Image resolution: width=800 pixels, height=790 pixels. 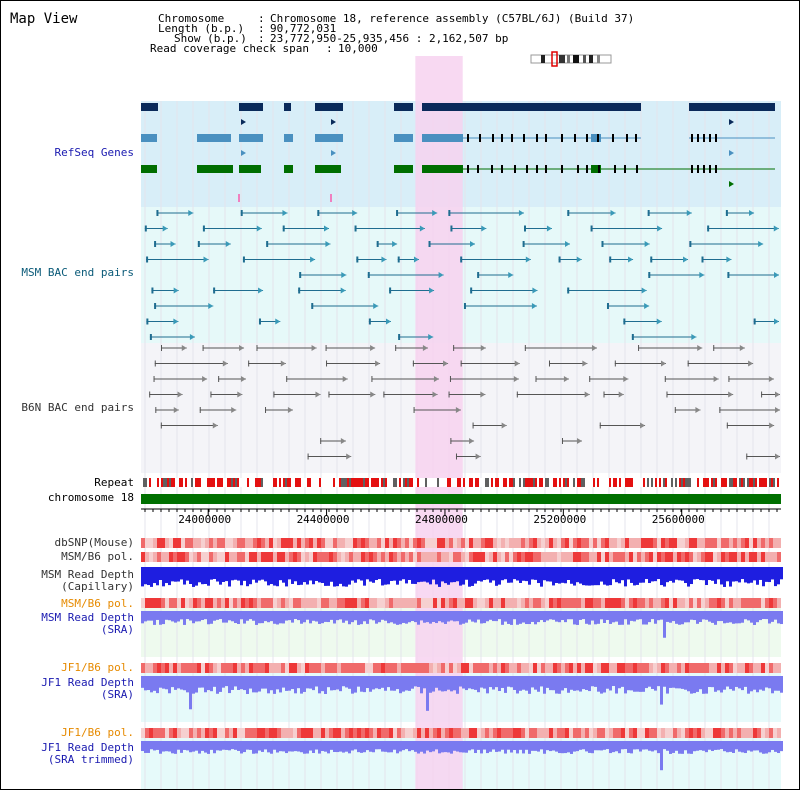 What do you see at coordinates (149, 169) in the screenshot?
I see `refseq-transcript-block` at bounding box center [149, 169].